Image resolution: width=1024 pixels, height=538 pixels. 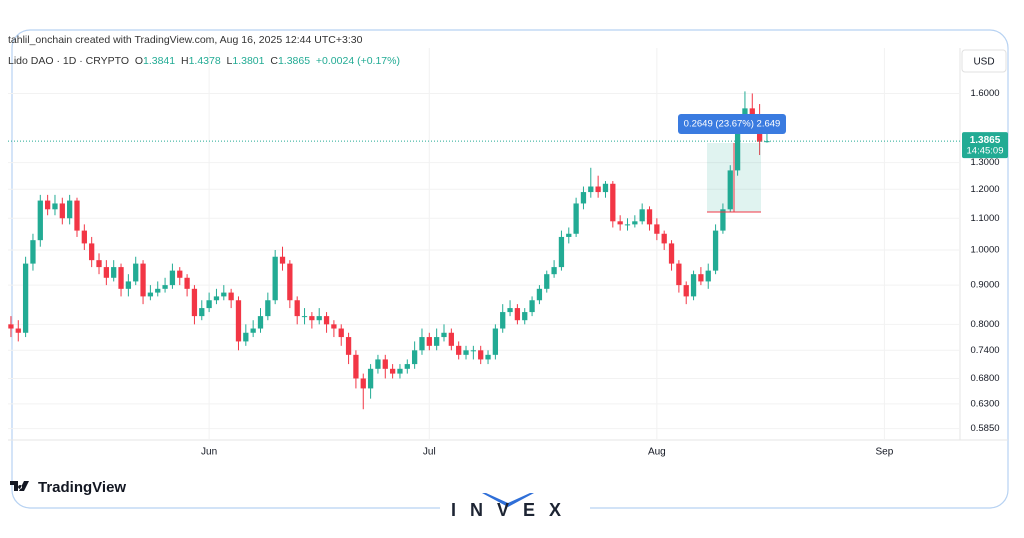 I want to click on watermark-mark, so click(x=508, y=500).